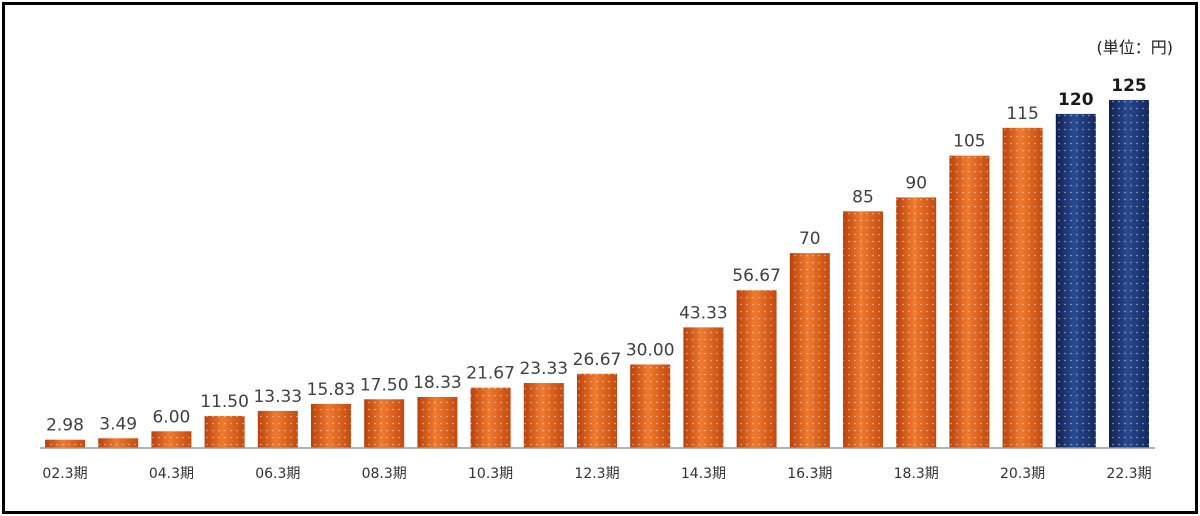  Describe the element at coordinates (810, 239) in the screenshot. I see `value-label: 70` at that location.